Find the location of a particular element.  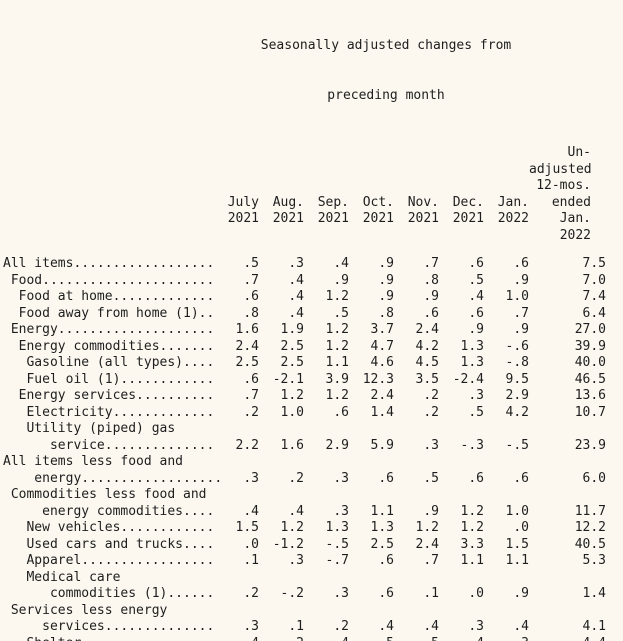

cell-12mo-value: 46.5 is located at coordinates (590, 379).